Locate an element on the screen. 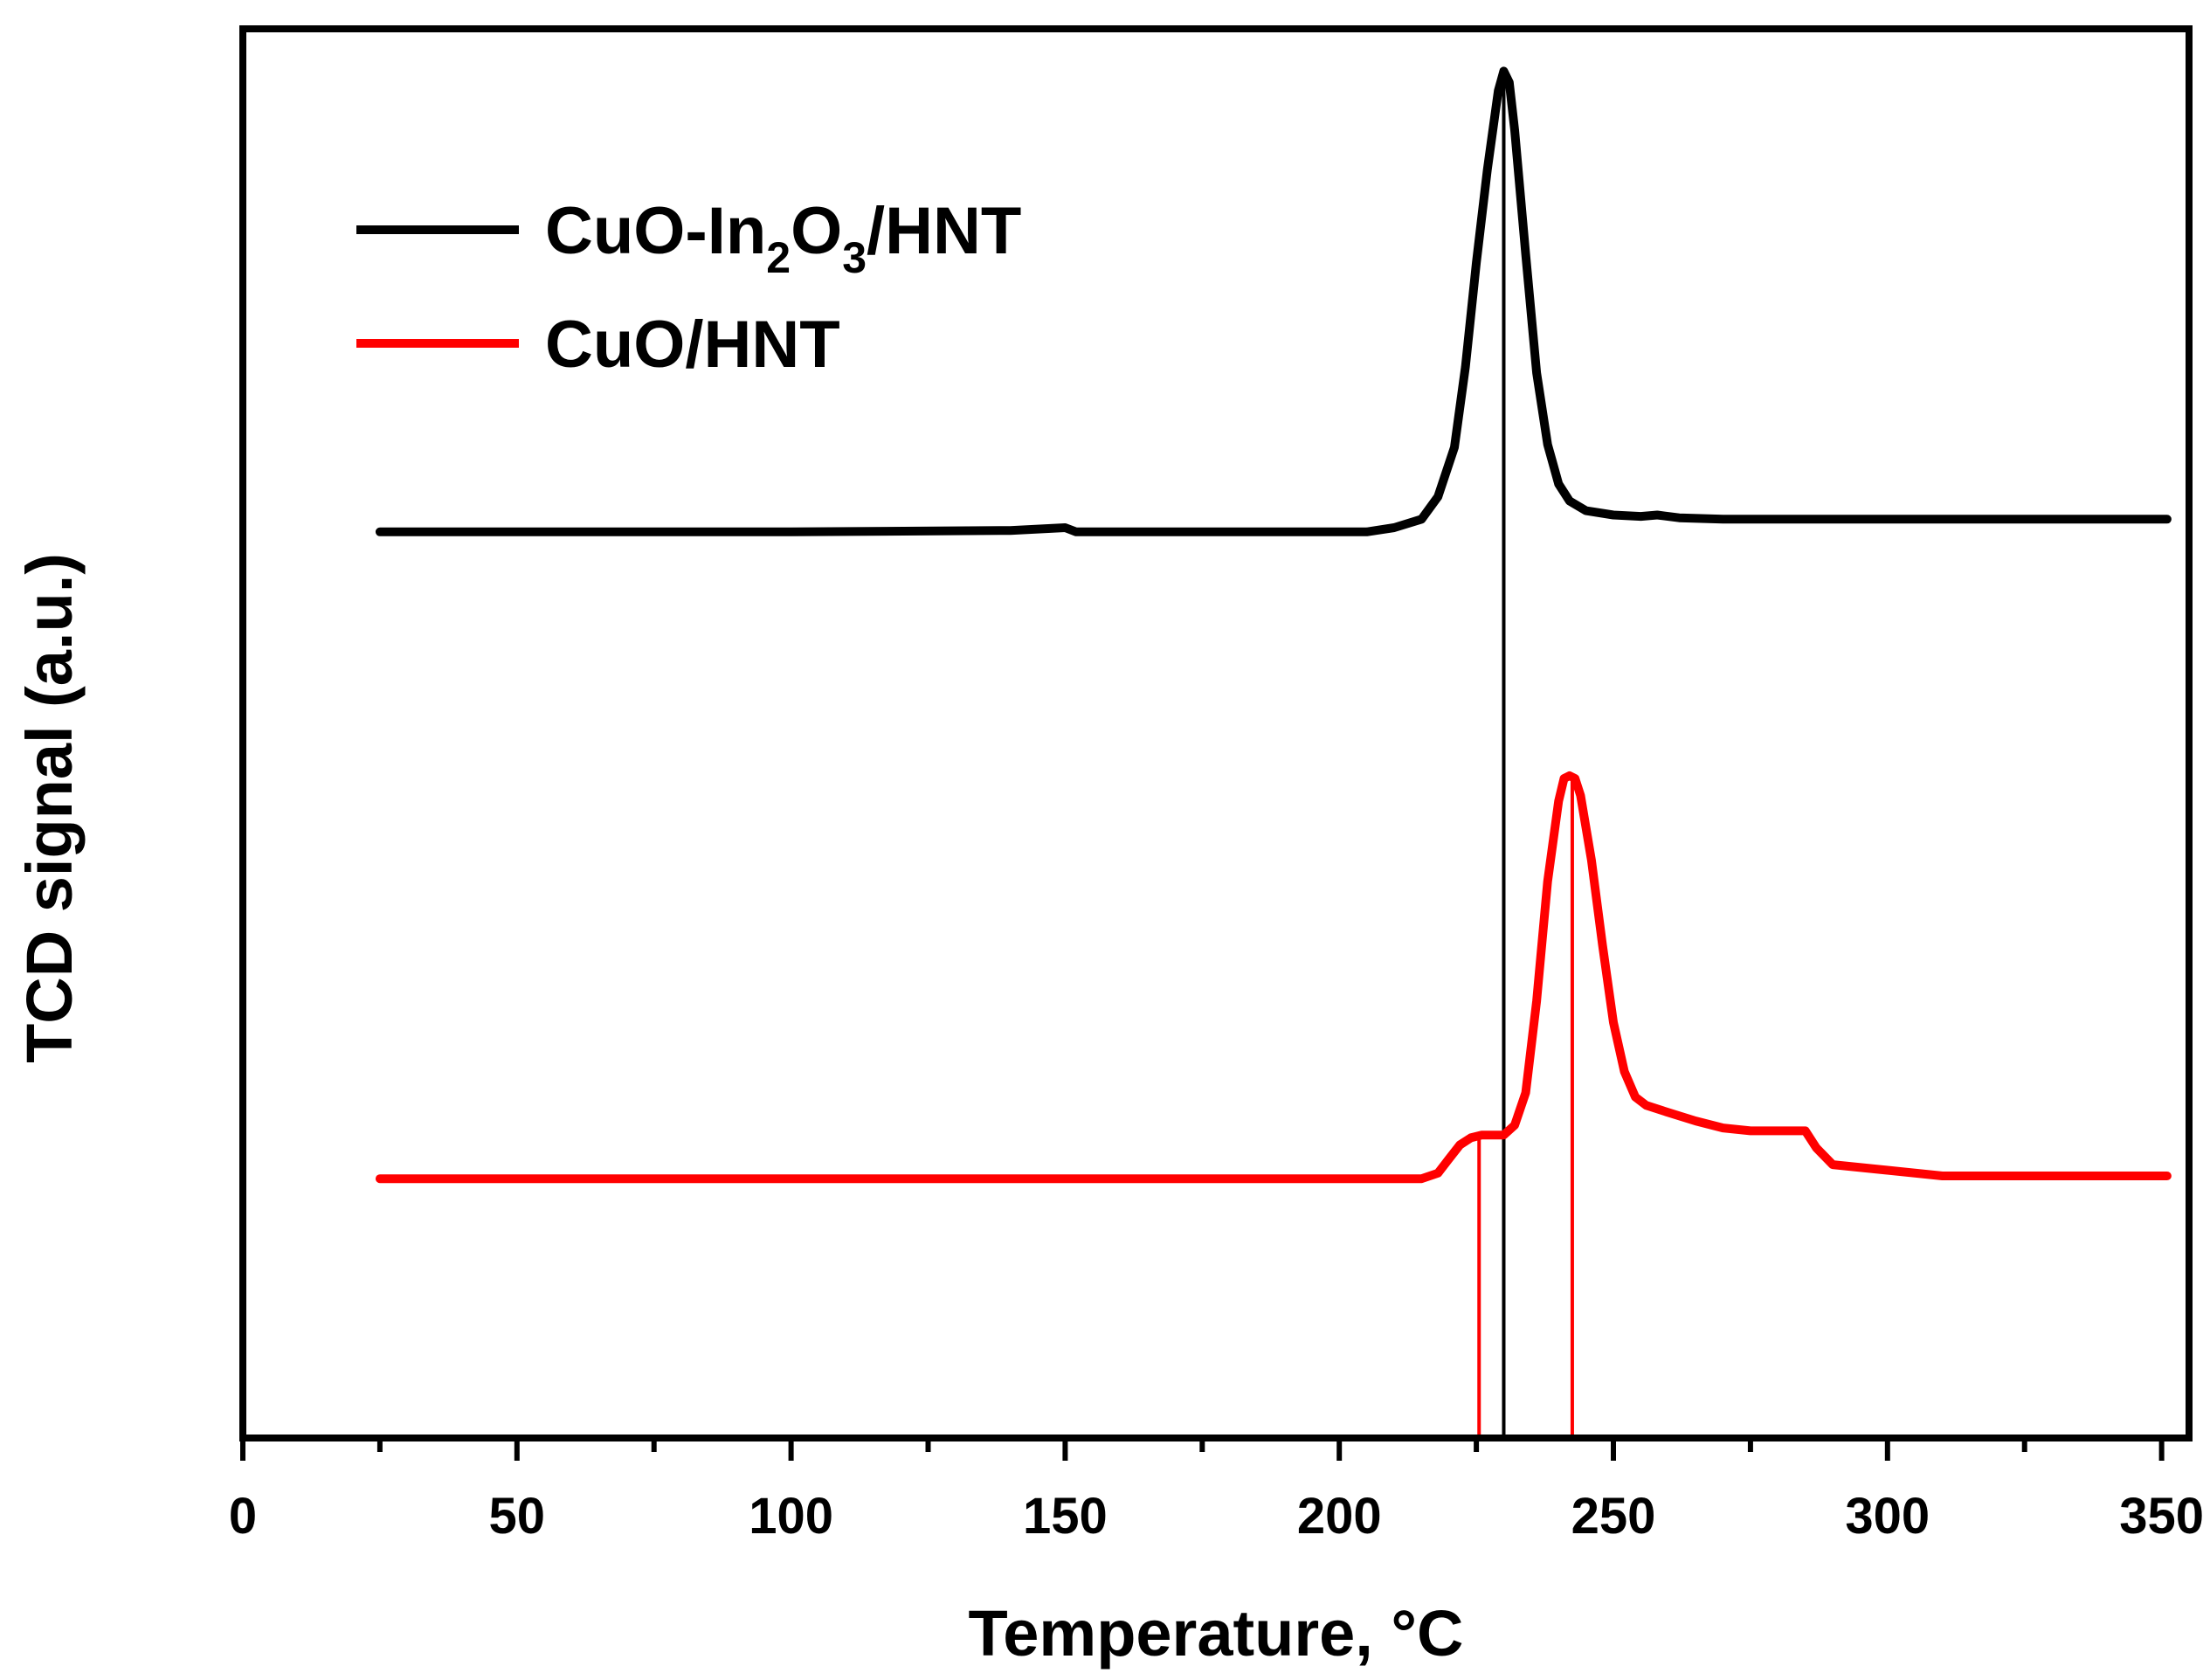 This screenshot has width=2210, height=1680. x-tick-label: 200 is located at coordinates (1339, 1516).